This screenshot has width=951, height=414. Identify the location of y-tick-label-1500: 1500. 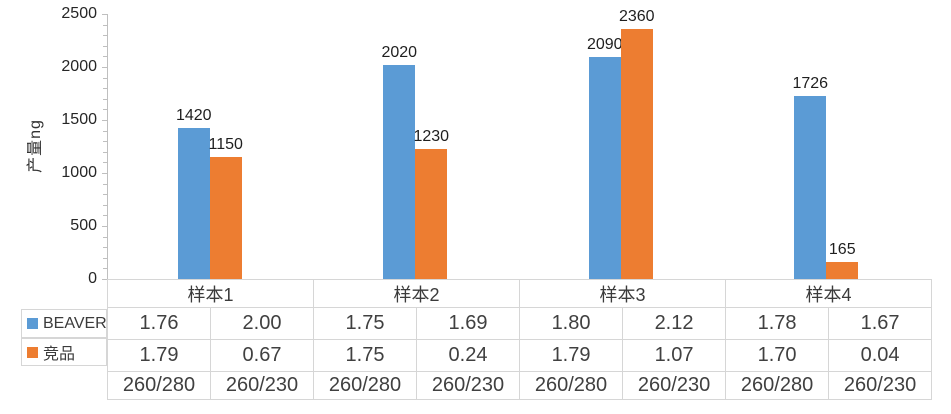
(79, 119).